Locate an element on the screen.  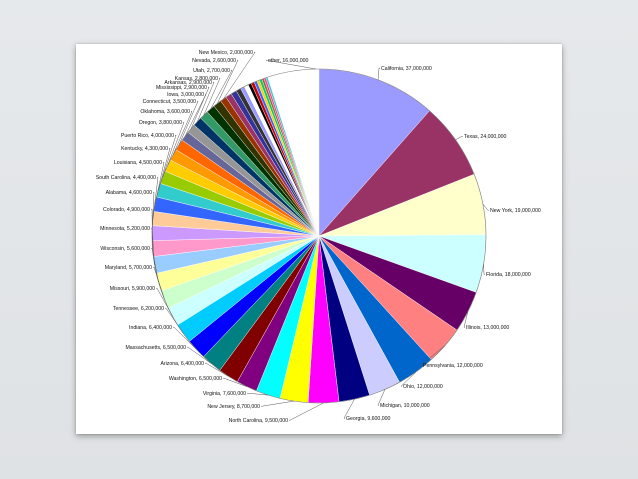
slice-label: Washington, 6,500,000 is located at coordinates (195, 379).